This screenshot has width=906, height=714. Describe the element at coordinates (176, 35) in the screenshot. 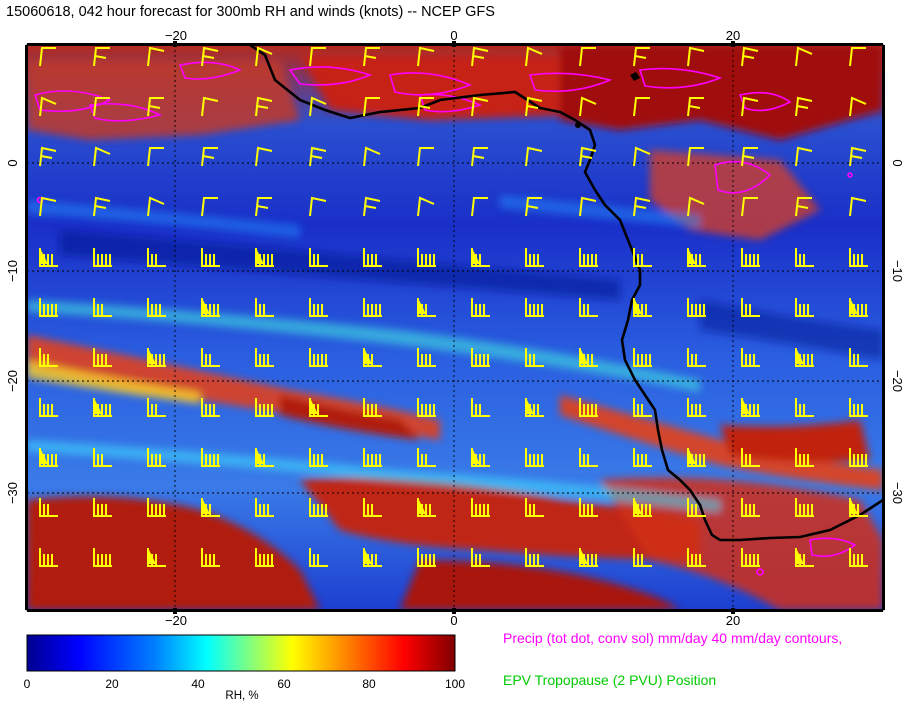

I see `lon-tick-top-1: −20` at that location.